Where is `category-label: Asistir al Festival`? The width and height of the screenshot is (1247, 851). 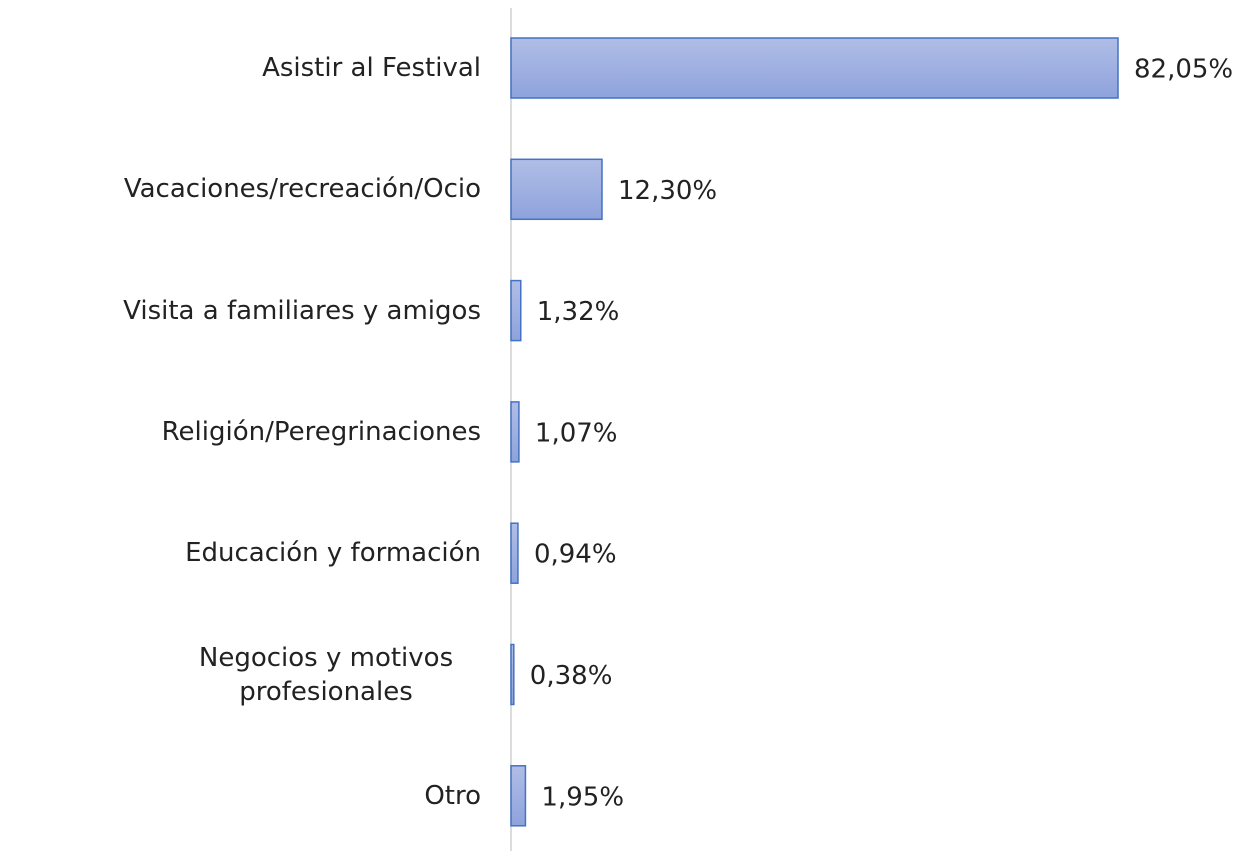
category-label: Asistir al Festival is located at coordinates (371, 68).